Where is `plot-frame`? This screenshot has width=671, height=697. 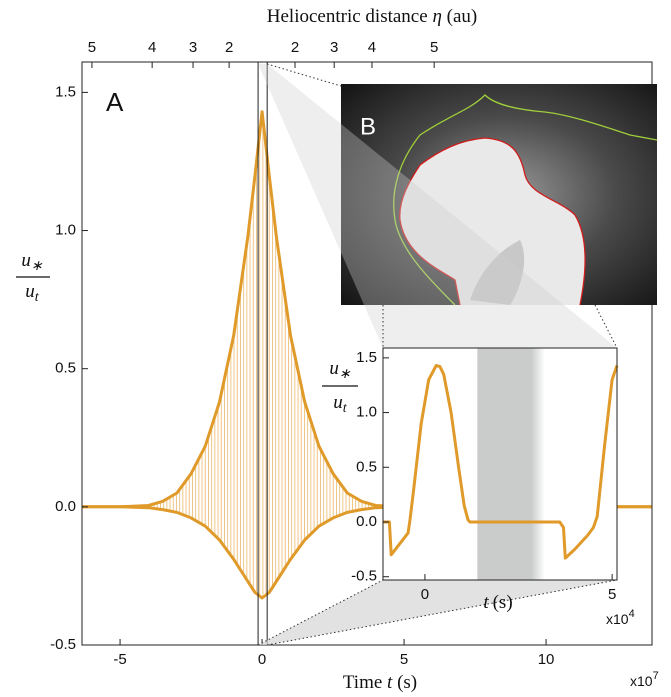 plot-frame is located at coordinates (500, 464).